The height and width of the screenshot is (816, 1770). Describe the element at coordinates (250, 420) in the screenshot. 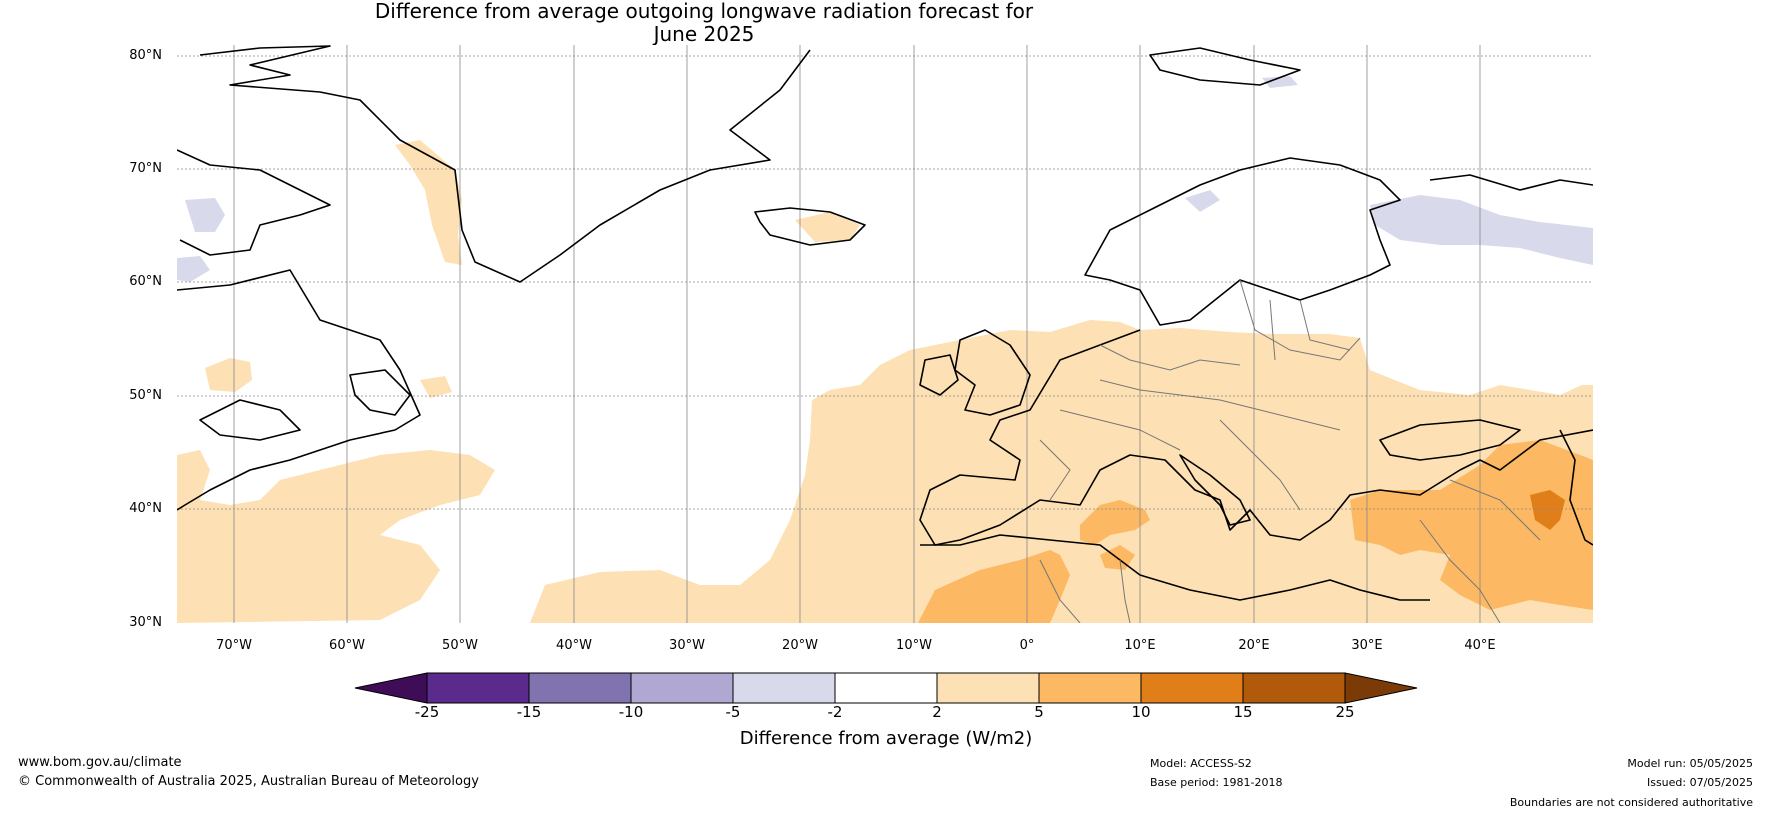

I see `coastline-hudson` at that location.